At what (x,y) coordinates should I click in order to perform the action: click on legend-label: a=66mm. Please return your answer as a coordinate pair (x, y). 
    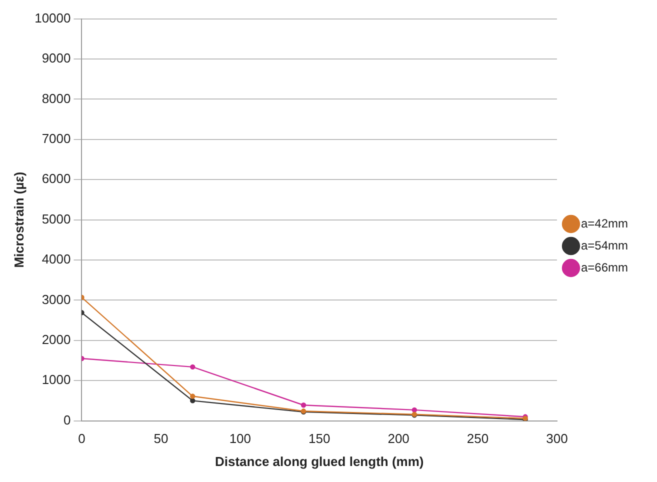
    Looking at the image, I should click on (604, 267).